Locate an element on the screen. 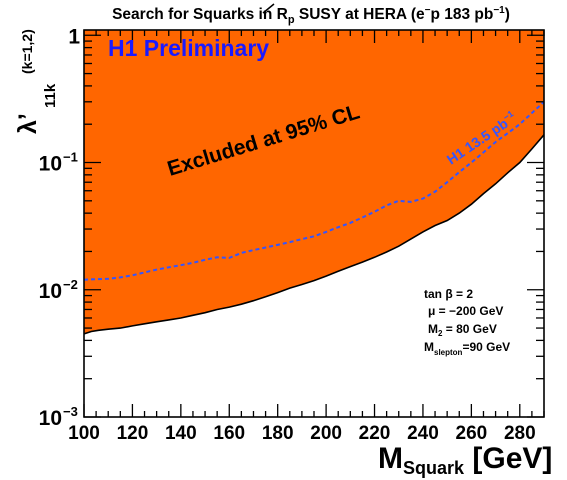 The height and width of the screenshot is (480, 567). x-tick-label: 120 is located at coordinates (133, 433).